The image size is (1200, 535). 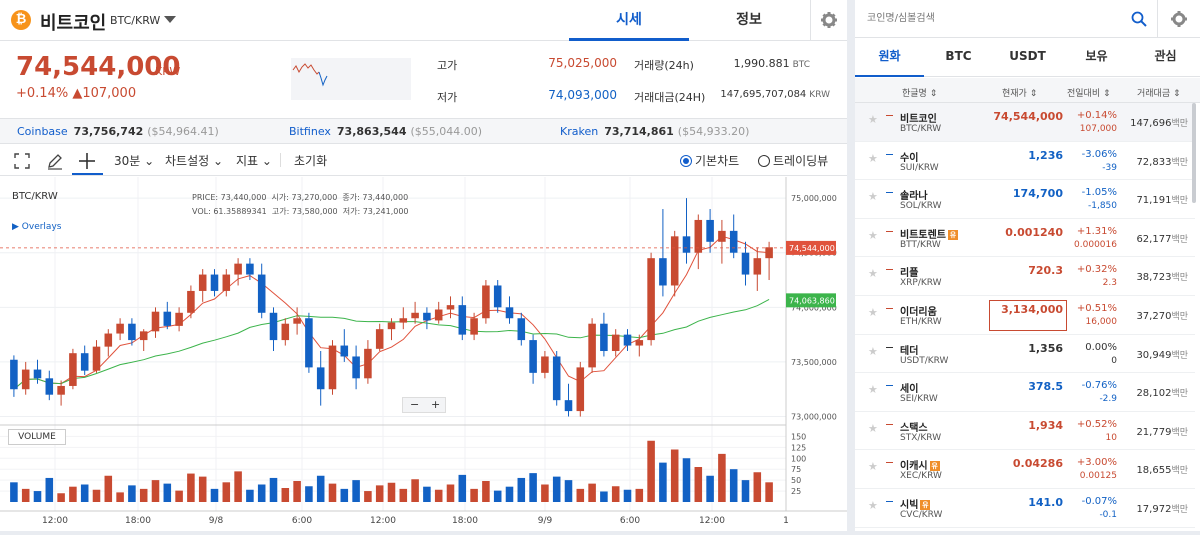 What do you see at coordinates (194, 160) in the screenshot?
I see `chart-settings-menu: 차트설정 ⌄` at bounding box center [194, 160].